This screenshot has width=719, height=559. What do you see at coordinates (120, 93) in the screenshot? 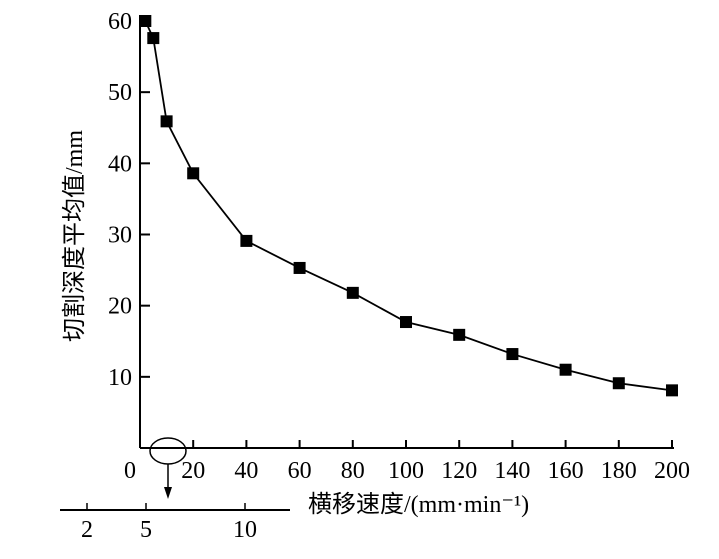
I see `y-tick-label: 50` at bounding box center [120, 93].